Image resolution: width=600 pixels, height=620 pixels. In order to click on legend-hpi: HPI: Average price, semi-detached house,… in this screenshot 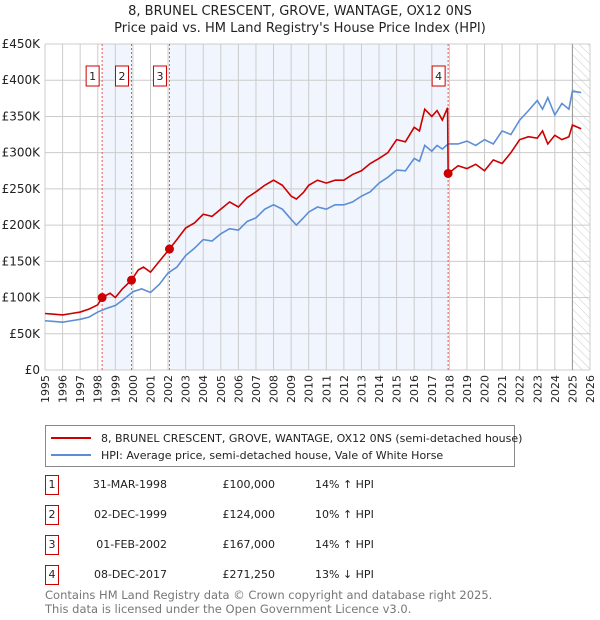, I will do `click(272, 455)`.